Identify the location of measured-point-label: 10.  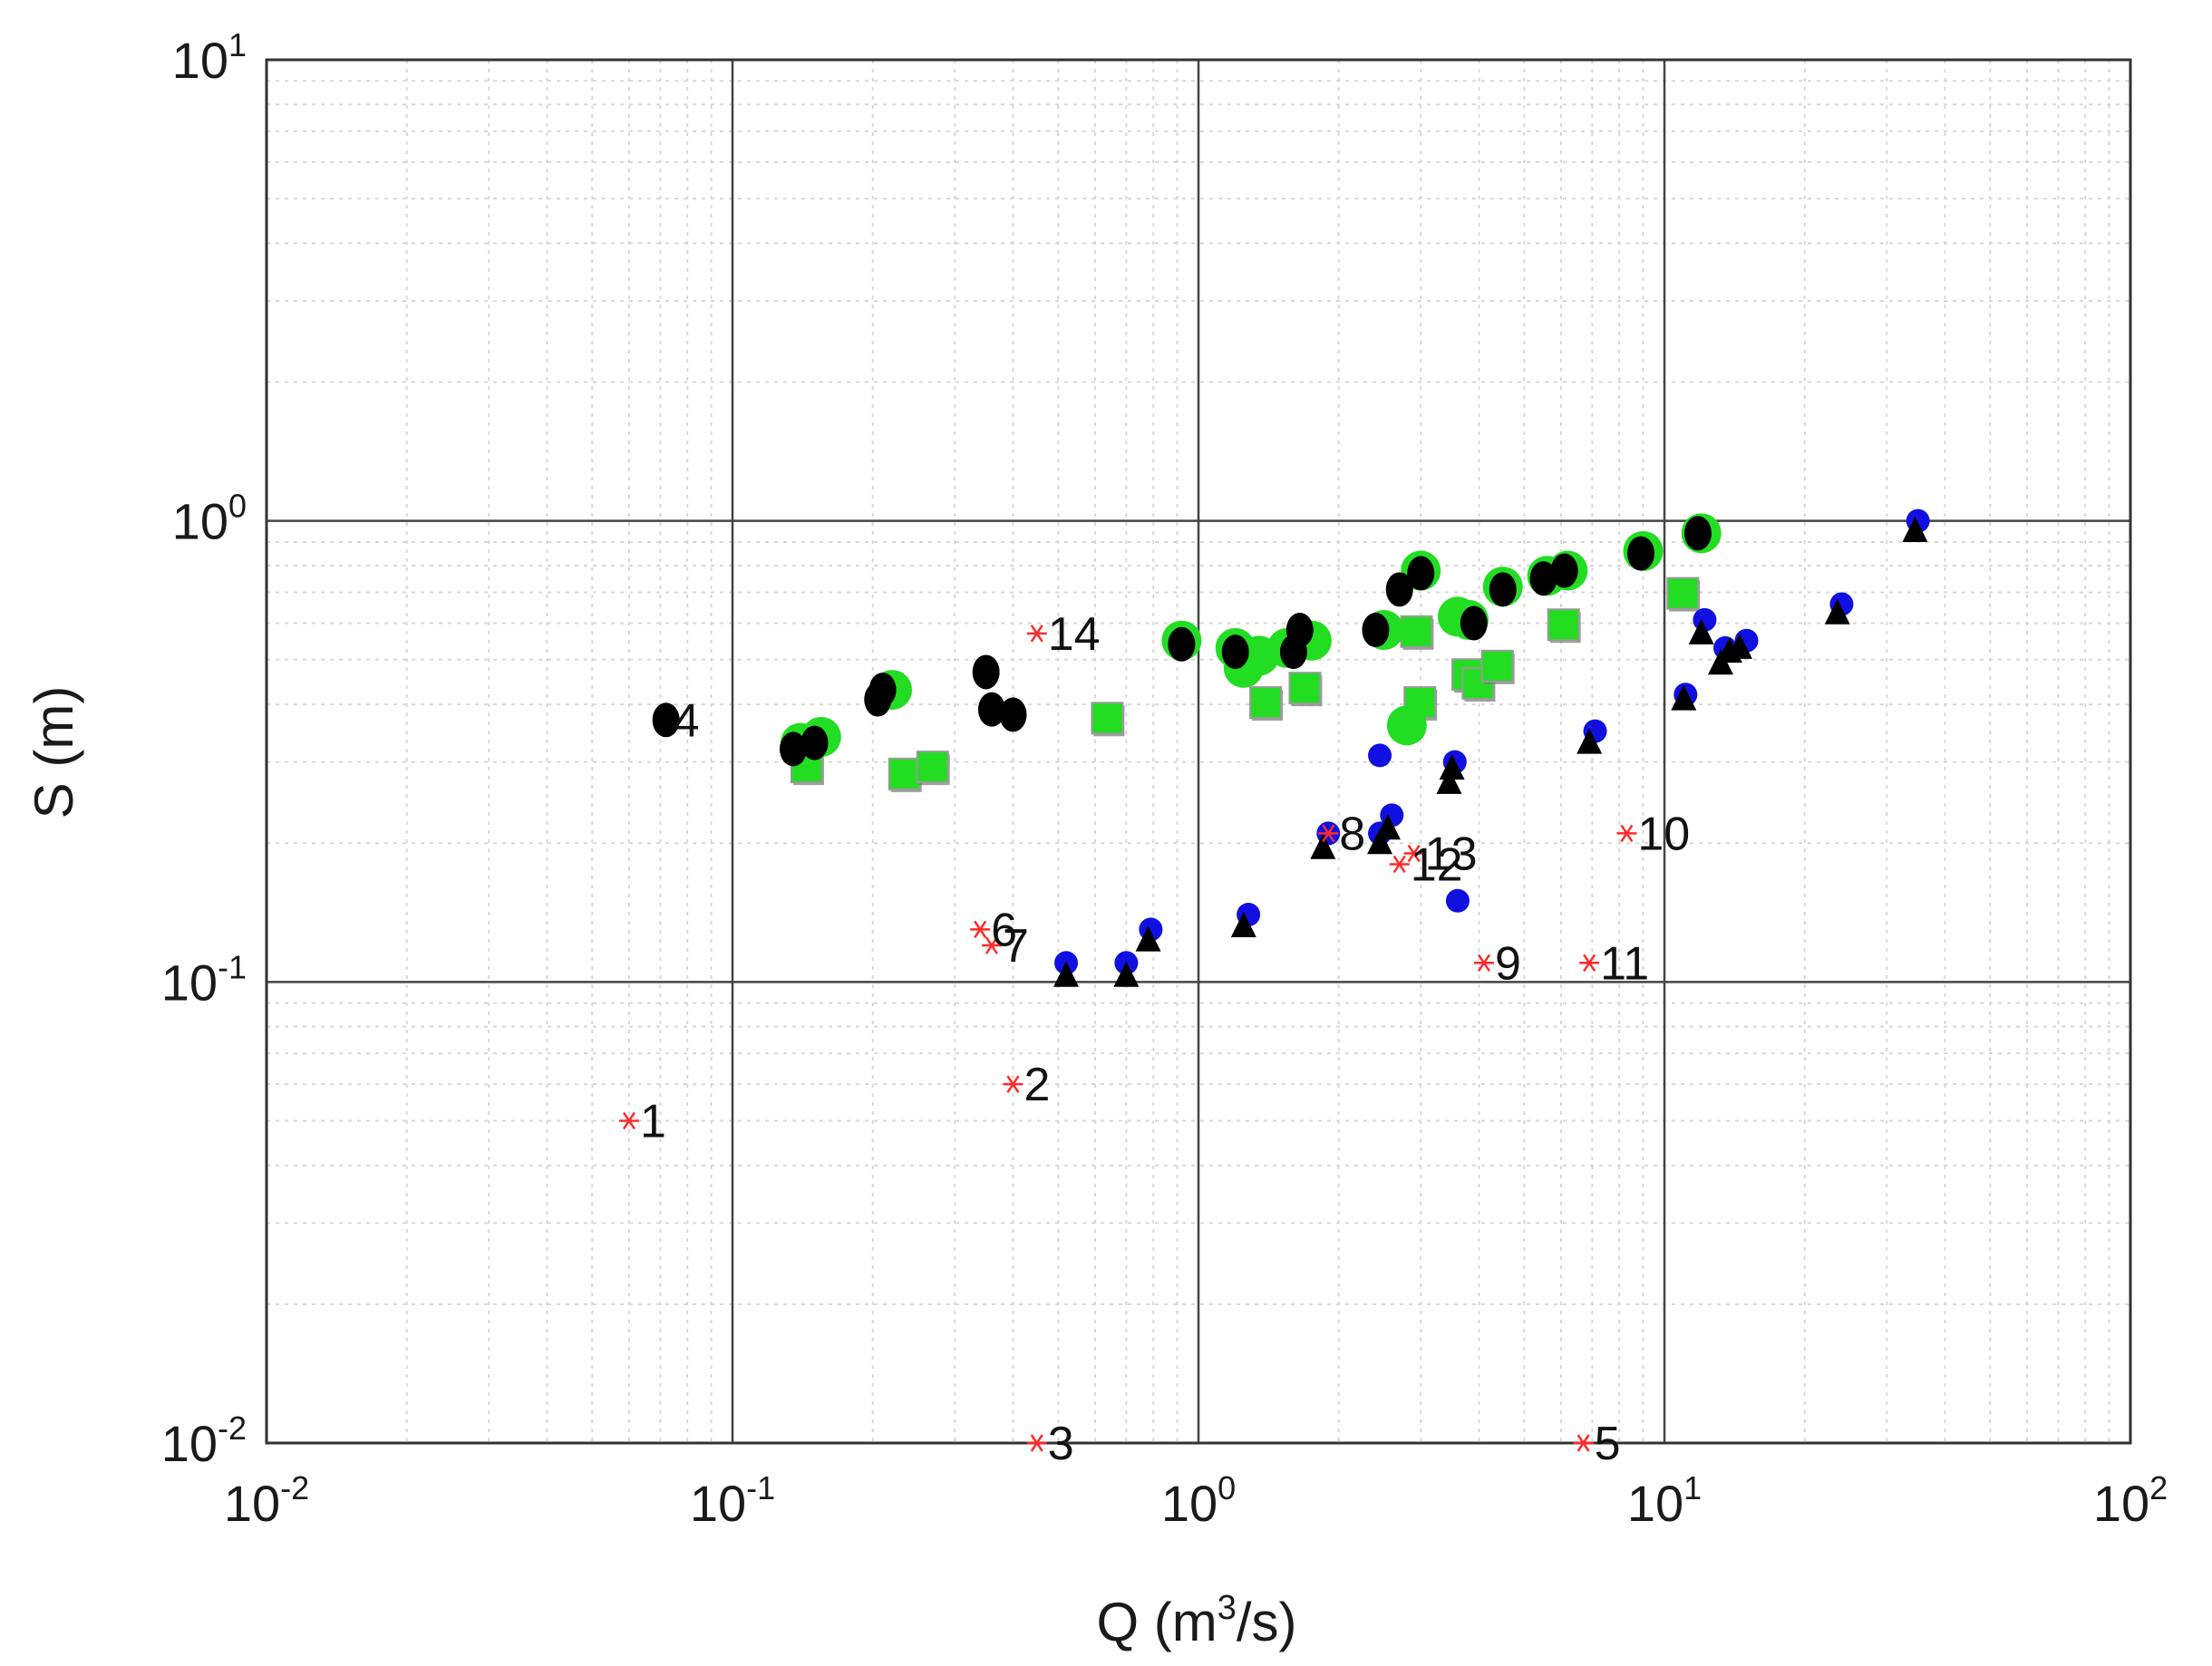
(1663, 834).